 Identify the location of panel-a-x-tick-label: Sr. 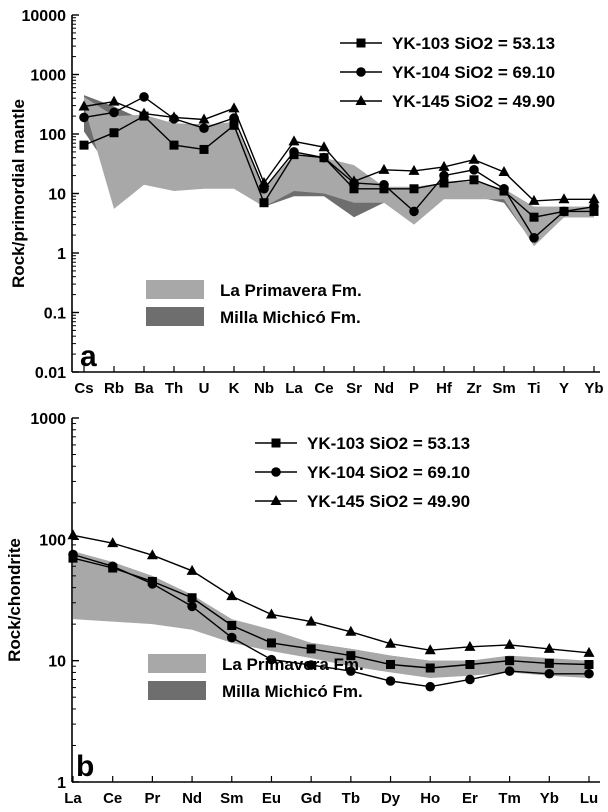
(354, 388).